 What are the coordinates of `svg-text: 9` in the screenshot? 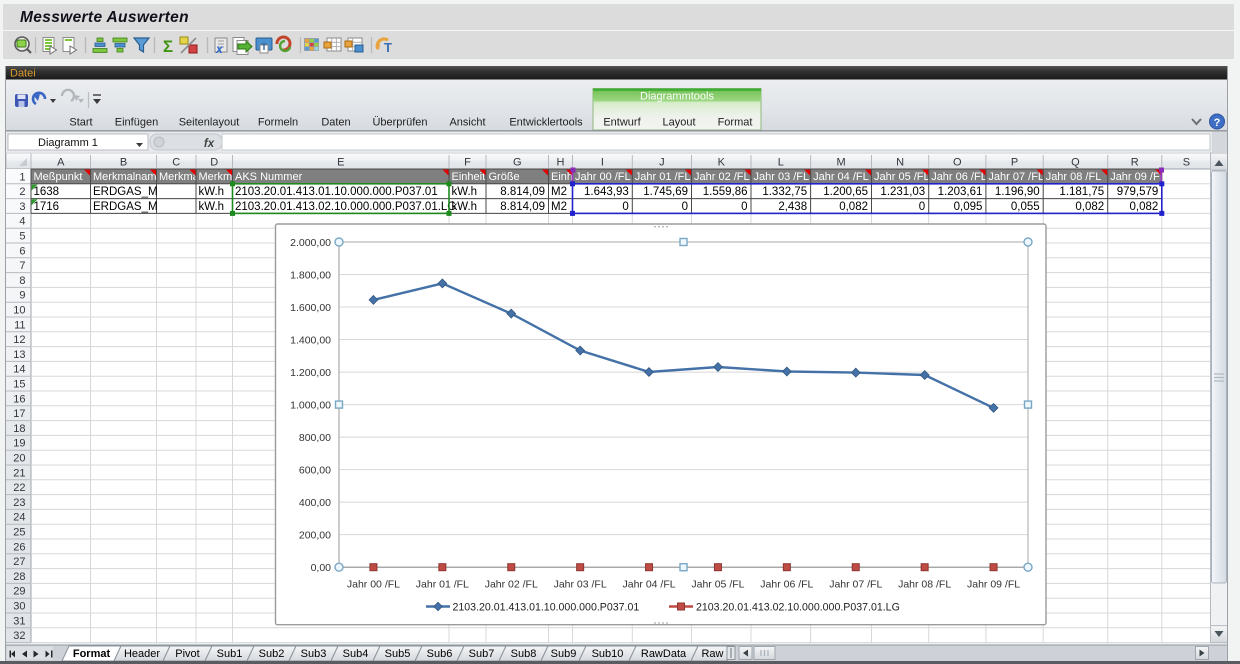 It's located at (22, 296).